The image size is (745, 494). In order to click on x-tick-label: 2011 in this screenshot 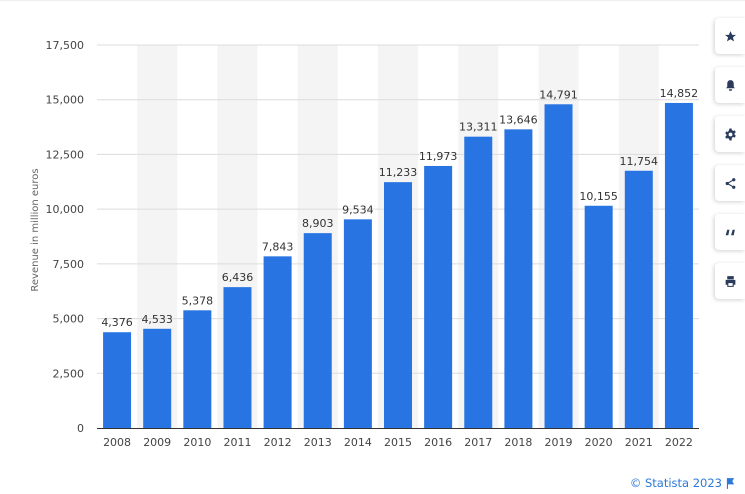, I will do `click(237, 442)`.